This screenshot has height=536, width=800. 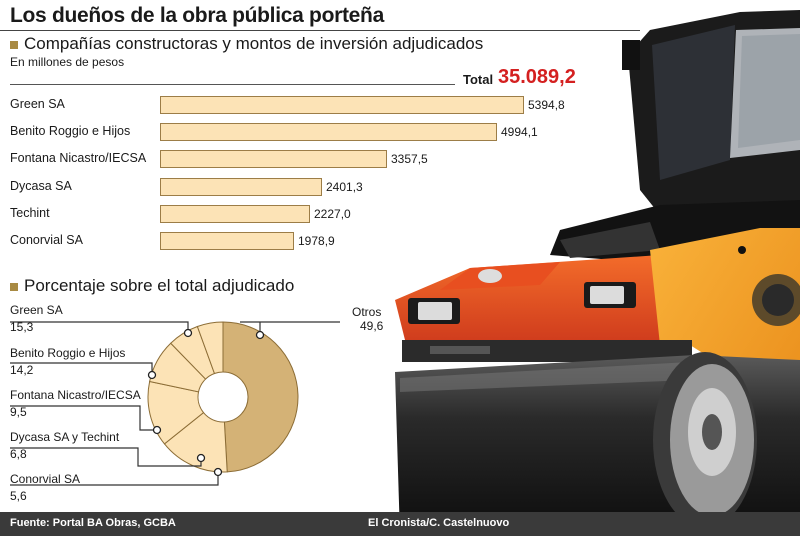 What do you see at coordinates (46, 240) in the screenshot?
I see `bar-label: Conorvial SA` at bounding box center [46, 240].